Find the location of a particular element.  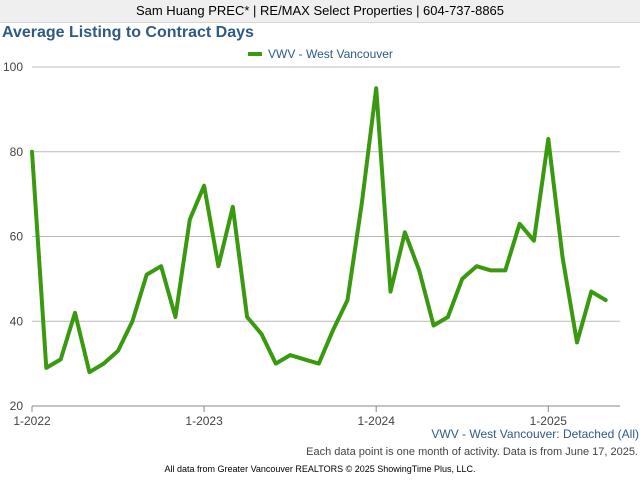

chart-legend: VWV - West Vancouver is located at coordinates (320, 54).